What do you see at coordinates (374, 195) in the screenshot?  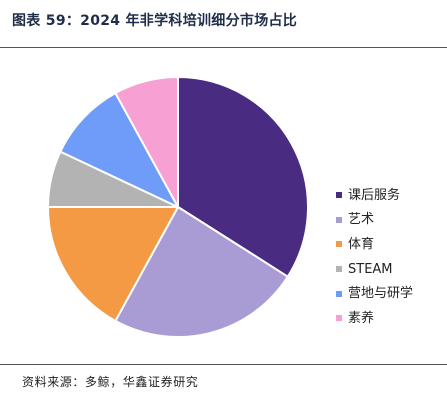 I see `legend-label: 课后服务` at bounding box center [374, 195].